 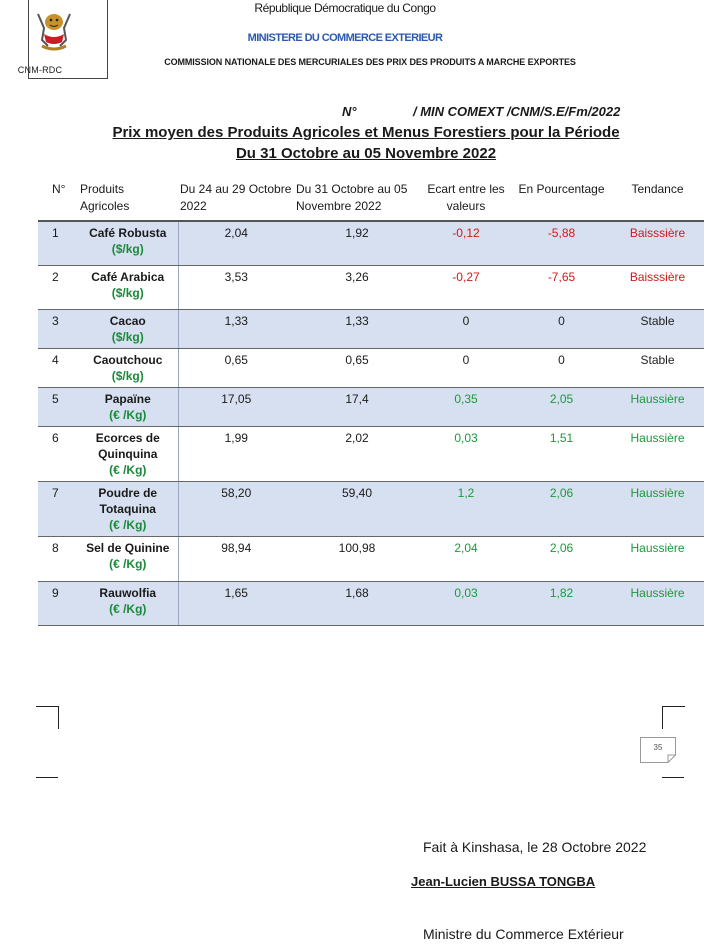 What do you see at coordinates (657, 243) in the screenshot?
I see `cell-trend: Baisssière` at bounding box center [657, 243].